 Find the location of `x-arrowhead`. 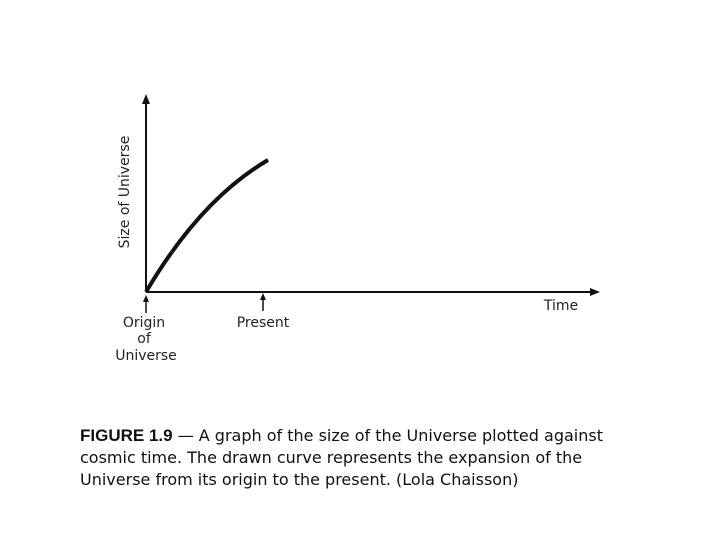

x-arrowhead is located at coordinates (595, 292).